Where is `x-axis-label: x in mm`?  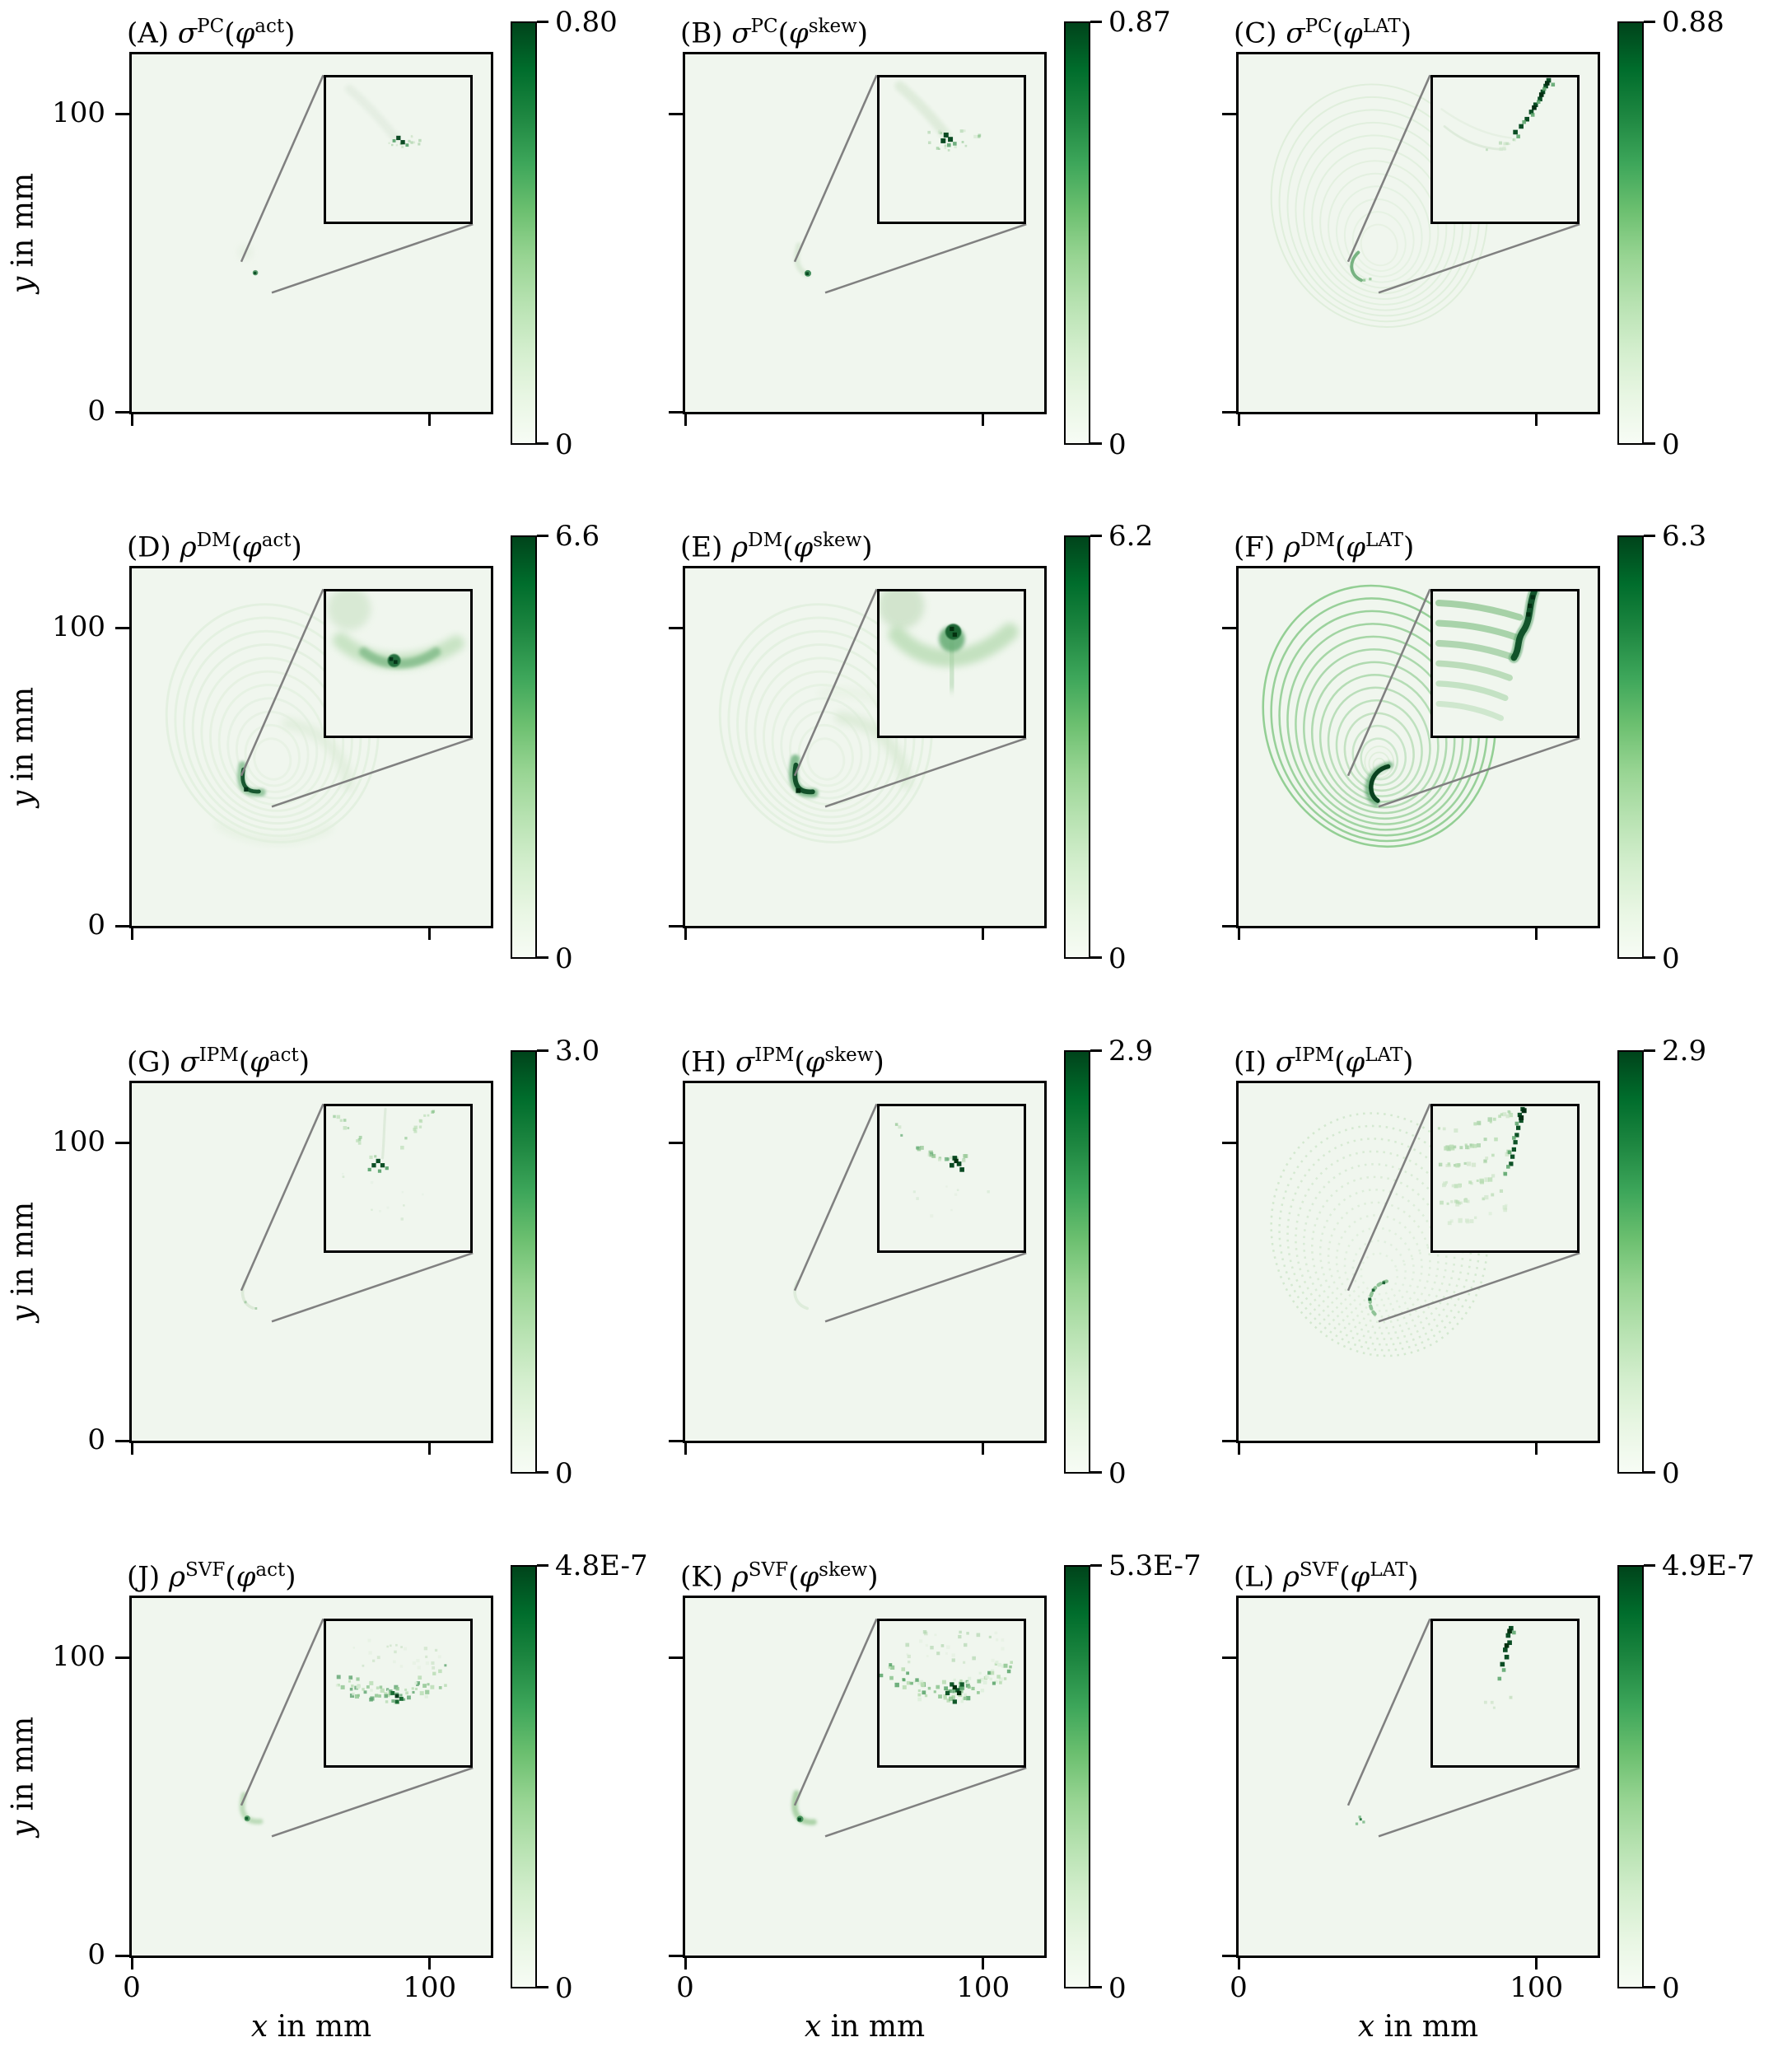 x-axis-label: x in mm is located at coordinates (1418, 2027).